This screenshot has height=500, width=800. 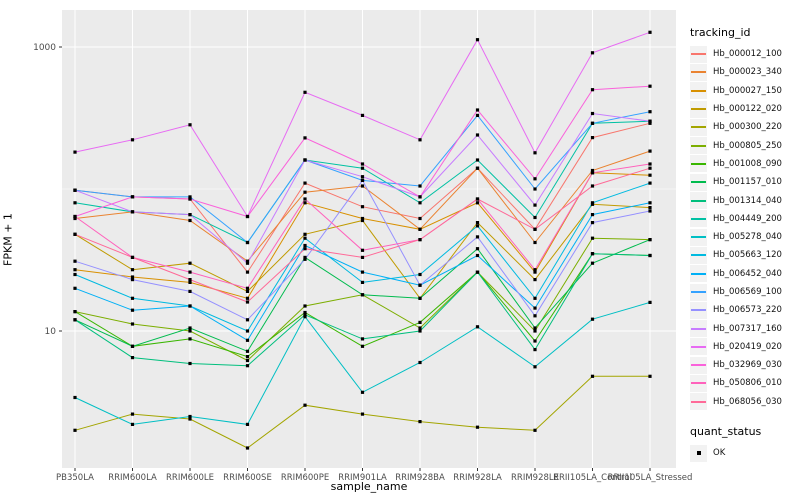 I want to click on legend-item: Hb_001008_090, so click(x=745, y=164).